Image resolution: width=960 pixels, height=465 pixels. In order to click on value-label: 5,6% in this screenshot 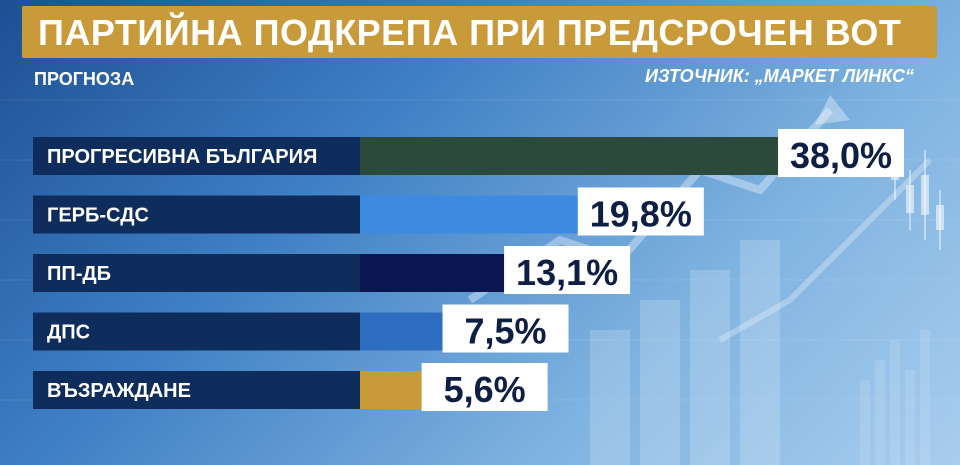, I will do `click(485, 389)`.